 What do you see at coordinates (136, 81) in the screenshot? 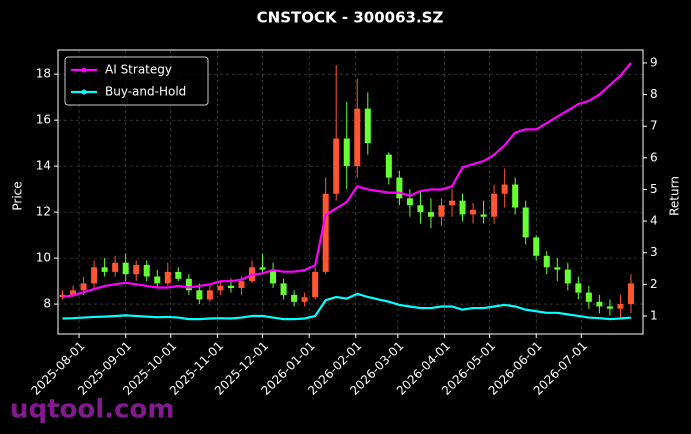
I see `legend-box` at bounding box center [136, 81].